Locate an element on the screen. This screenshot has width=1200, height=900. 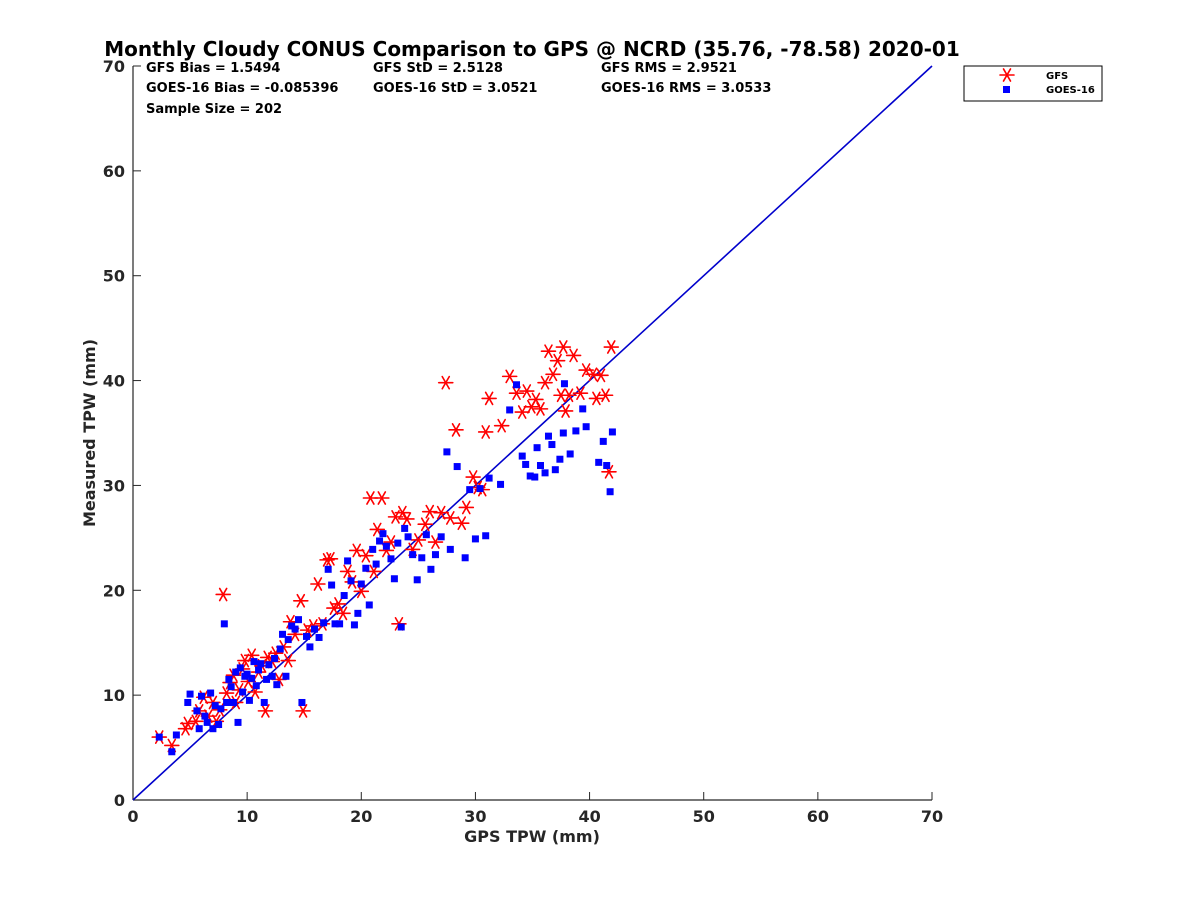
y-tick-label: 20 is located at coordinates (114, 590).